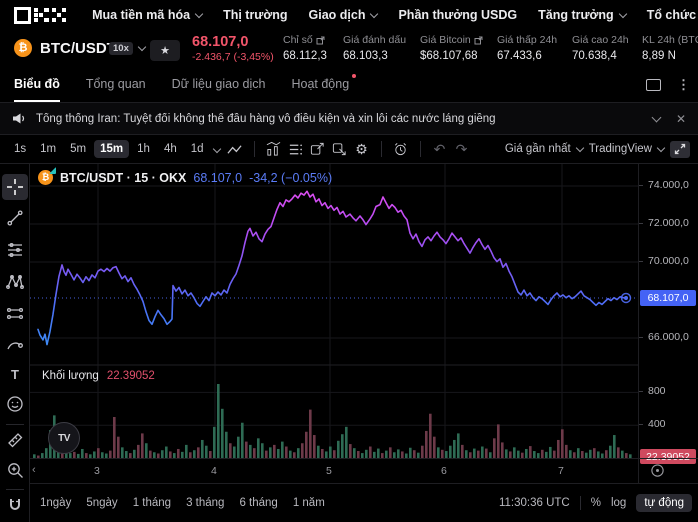 The image size is (698, 522). I want to click on magnifier-plus-icon, so click(15, 470).